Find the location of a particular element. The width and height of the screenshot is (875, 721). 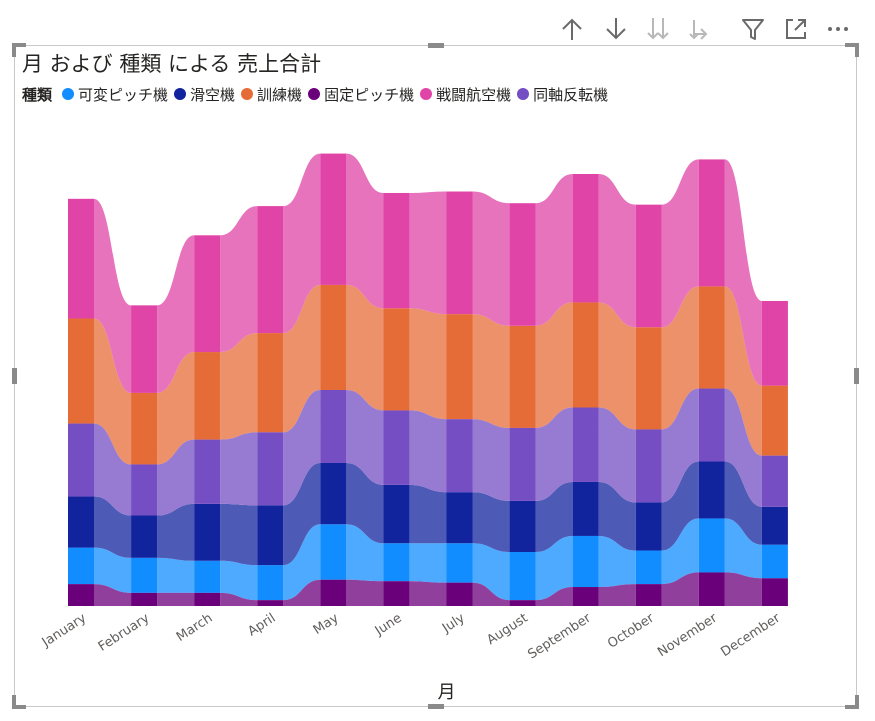

legend-item: 訓練機 is located at coordinates (271, 94).